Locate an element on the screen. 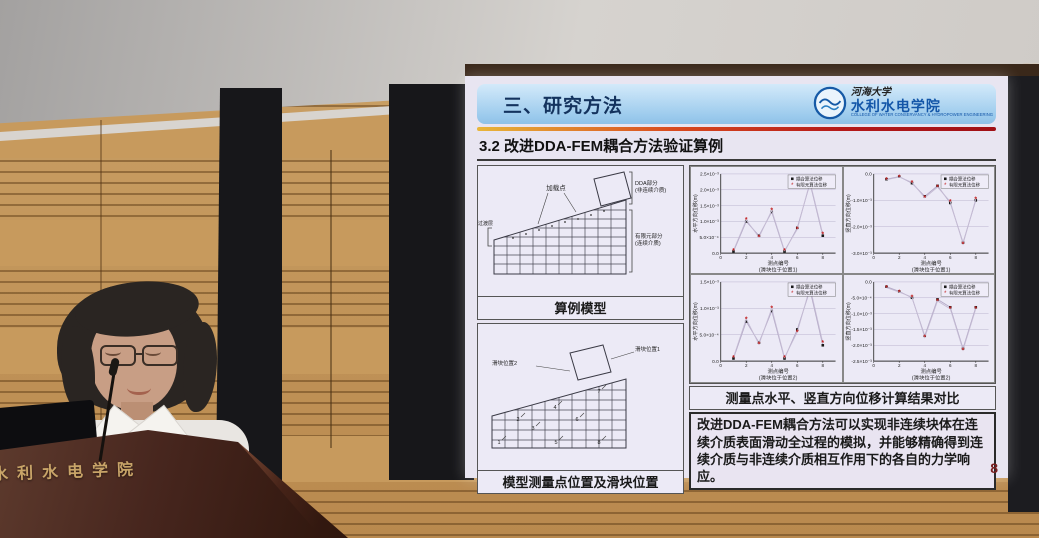 This screenshot has height=538, width=1039. university-emblem-icon is located at coordinates (830, 103).